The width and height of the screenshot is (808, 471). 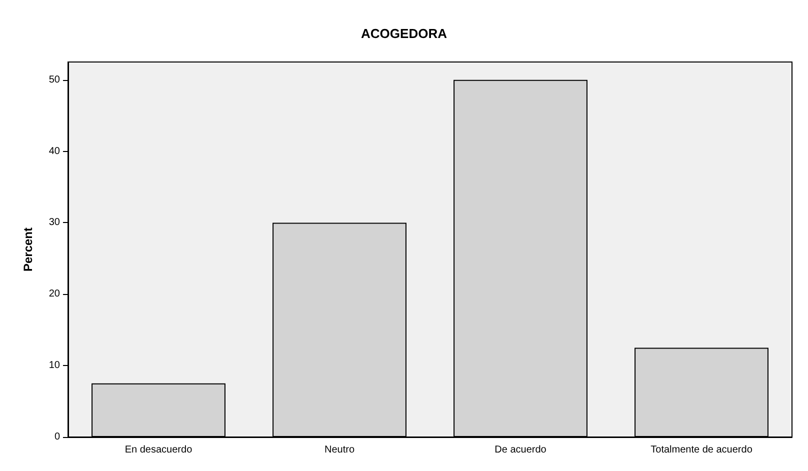 I want to click on x-tick-label: De acuerdo, so click(x=520, y=450).